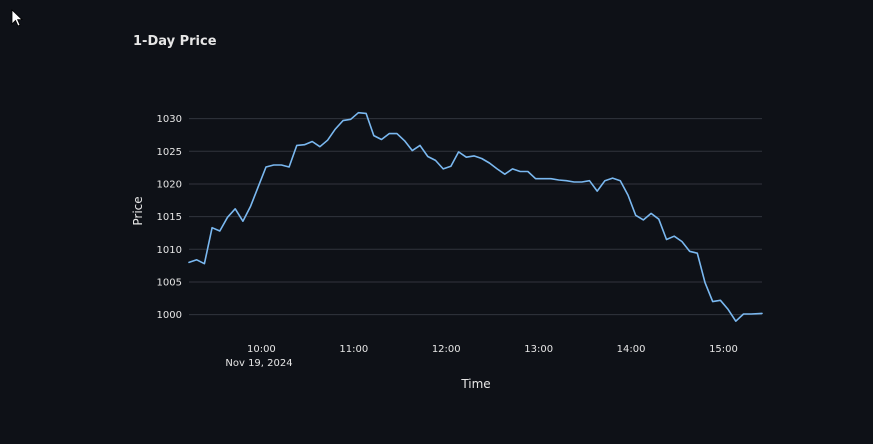 This screenshot has height=444, width=873. What do you see at coordinates (446, 349) in the screenshot?
I see `x-tick-label: 12:00` at bounding box center [446, 349].